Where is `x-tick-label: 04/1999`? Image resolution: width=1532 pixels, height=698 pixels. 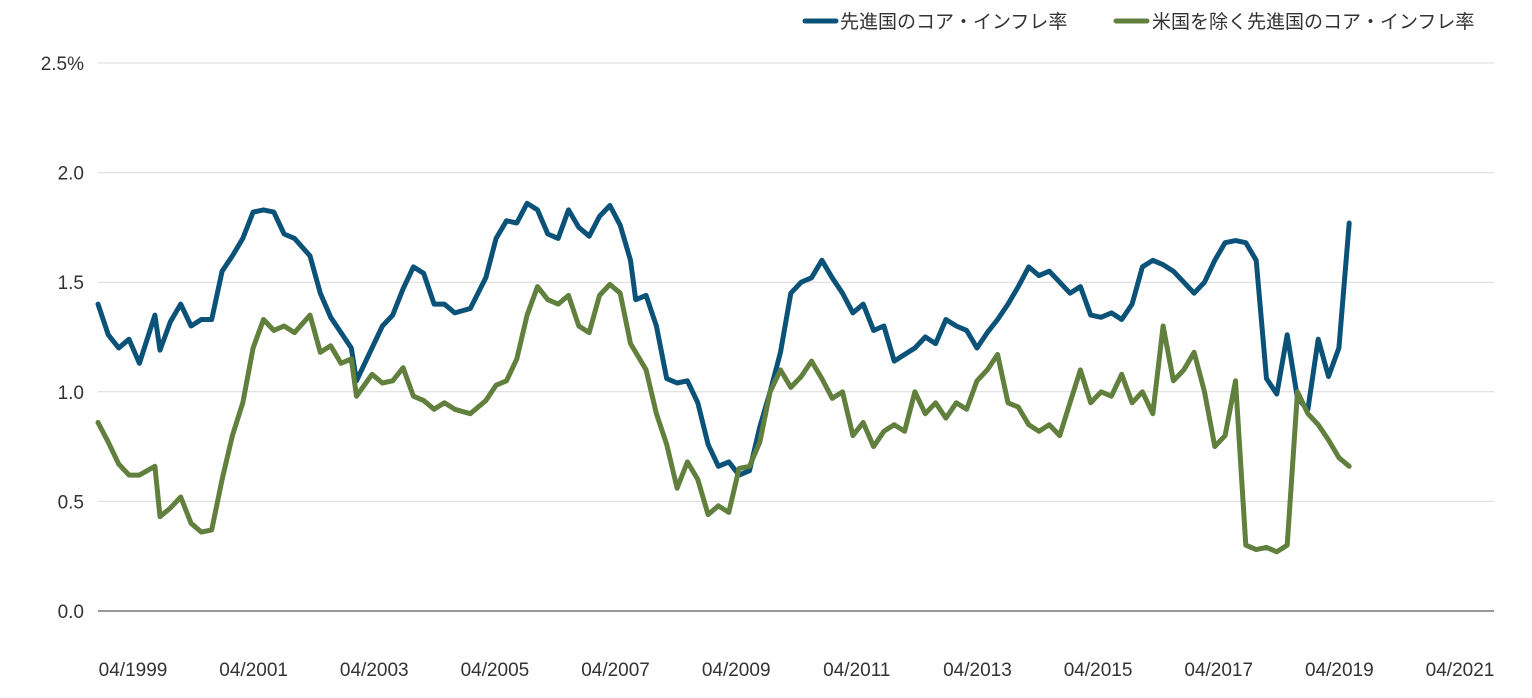
x-tick-label: 04/1999 is located at coordinates (133, 670).